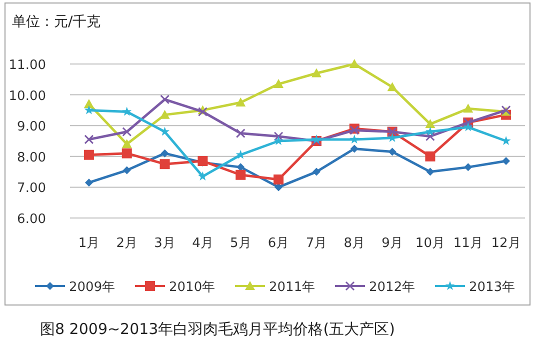 This screenshot has height=349, width=535. What do you see at coordinates (31, 219) in the screenshot?
I see `y-tick-label: 6.00` at bounding box center [31, 219].